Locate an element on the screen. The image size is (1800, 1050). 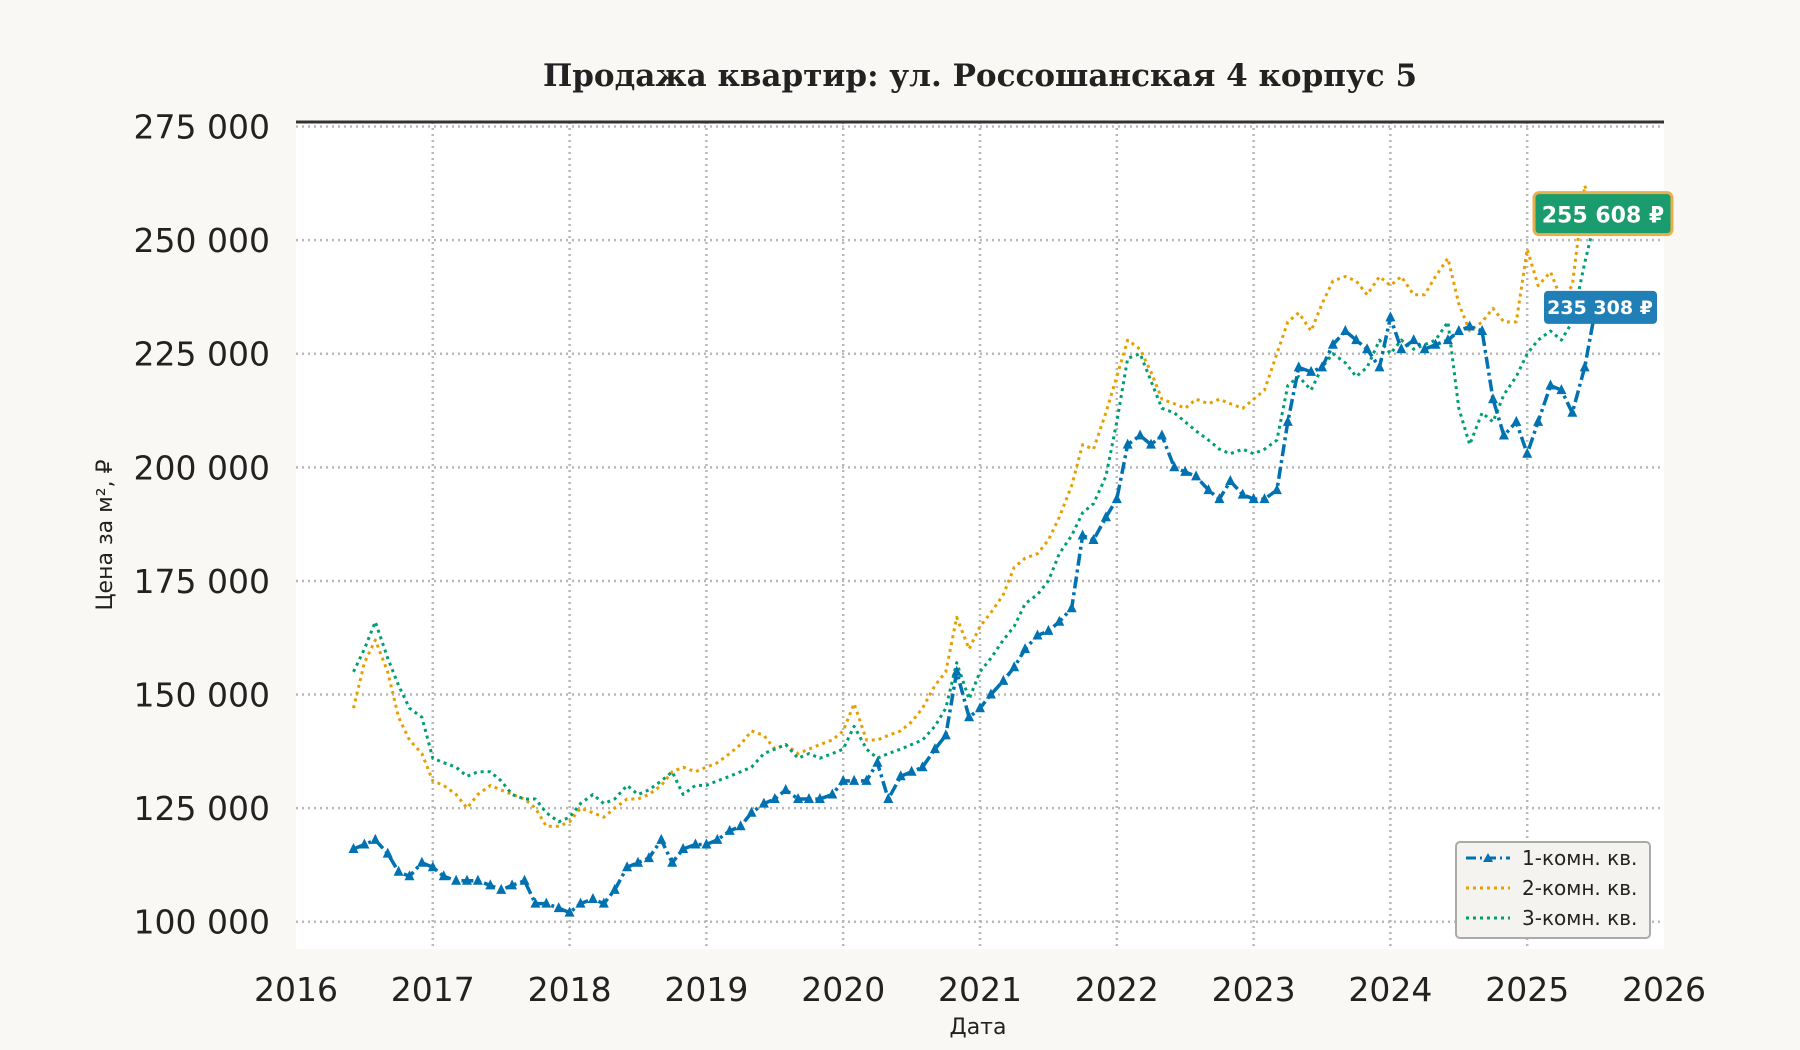
y-tick-label: 100 000 is located at coordinates (202, 922).